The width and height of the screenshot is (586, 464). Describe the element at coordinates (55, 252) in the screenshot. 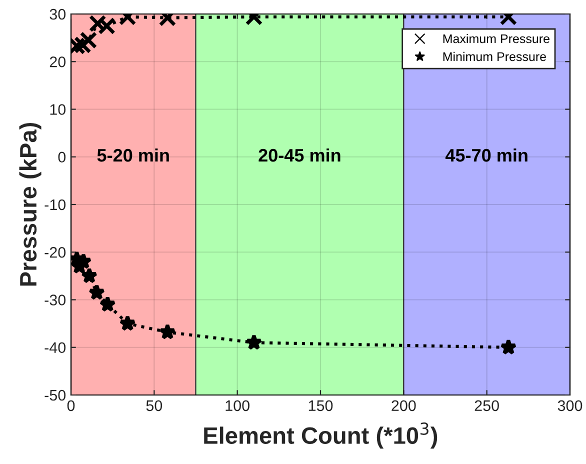

I see `y-tick-label: -20` at that location.